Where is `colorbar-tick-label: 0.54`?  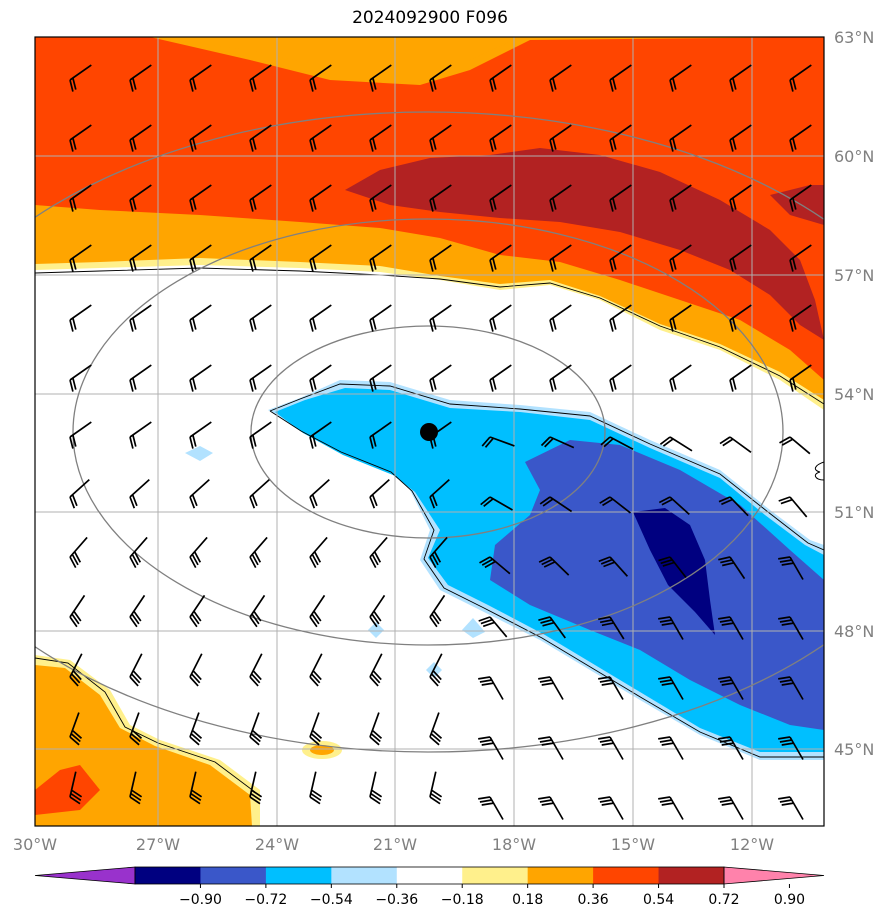 colorbar-tick-label: 0.54 is located at coordinates (658, 900).